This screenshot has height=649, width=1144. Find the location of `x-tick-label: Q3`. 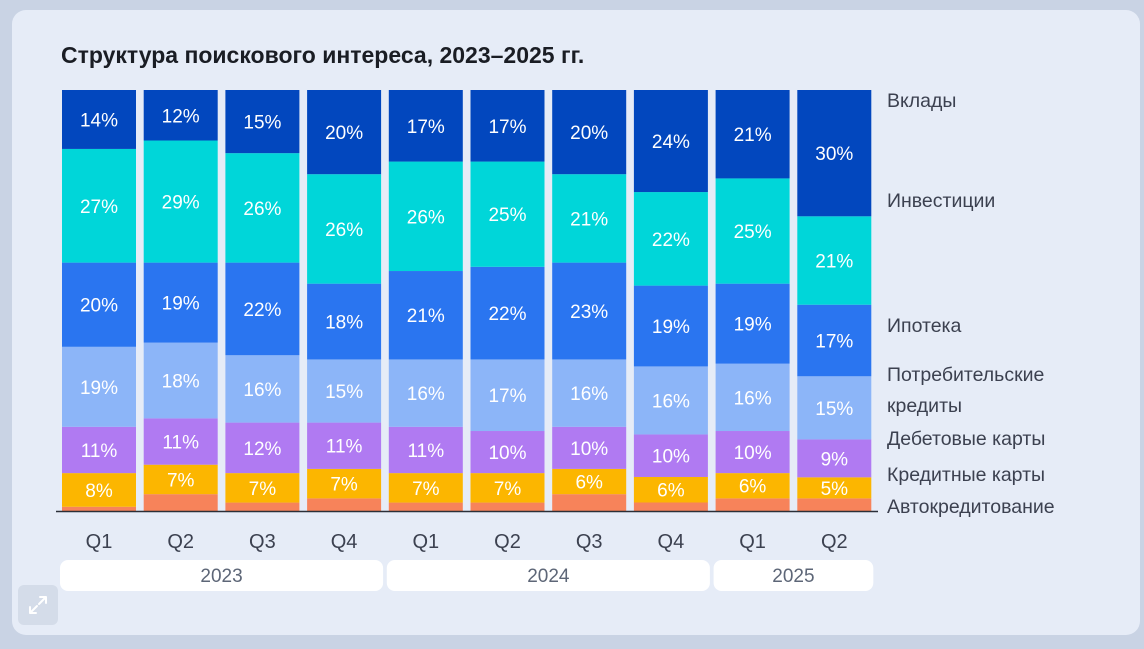

x-tick-label: Q3 is located at coordinates (589, 542).